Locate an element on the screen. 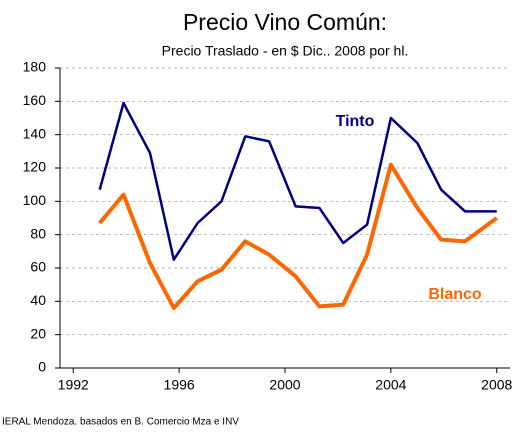 The image size is (520, 437). y-tick-label: 180 is located at coordinates (35, 67).